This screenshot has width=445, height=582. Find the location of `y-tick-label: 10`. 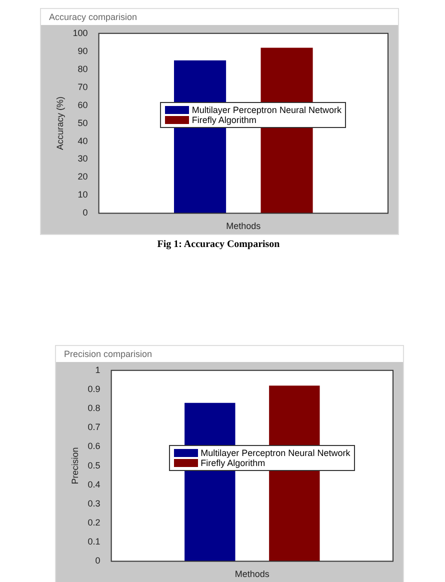

y-tick-label: 10 is located at coordinates (83, 195).